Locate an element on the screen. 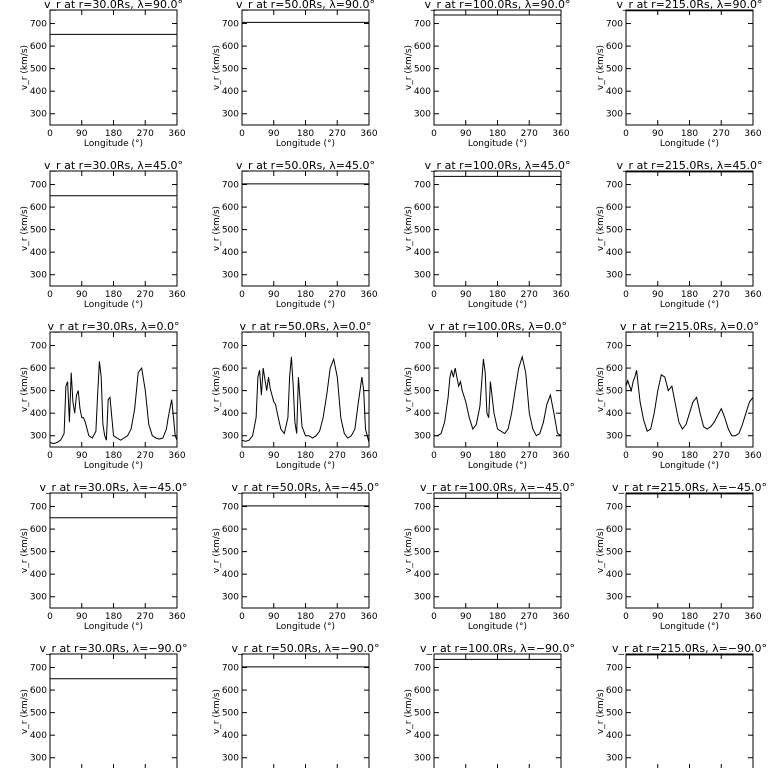 Image resolution: width=768 pixels, height=768 pixels. panel-title: v_r at r=50.0Rs, λ=−90.0° is located at coordinates (305, 648).